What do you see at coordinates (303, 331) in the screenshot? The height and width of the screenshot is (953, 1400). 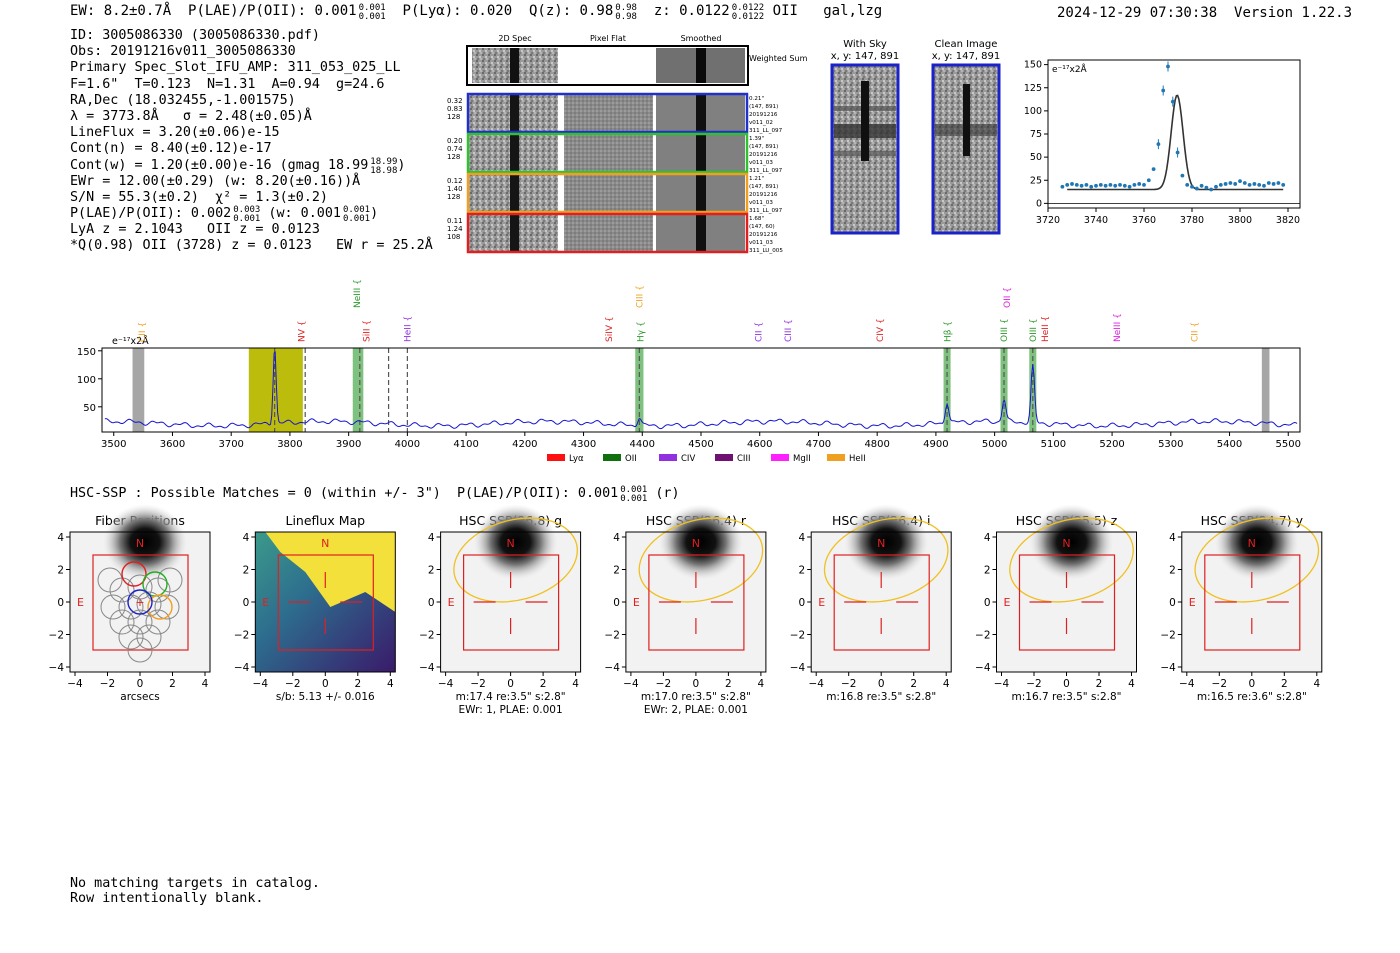 I see `spectrum-line-label: NV {` at bounding box center [303, 331].